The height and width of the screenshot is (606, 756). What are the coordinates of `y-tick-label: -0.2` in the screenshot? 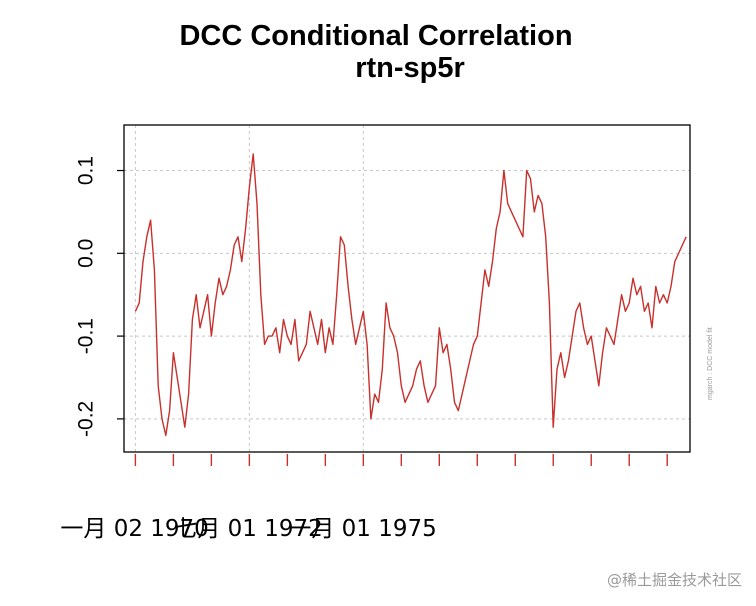 It's located at (86, 419).